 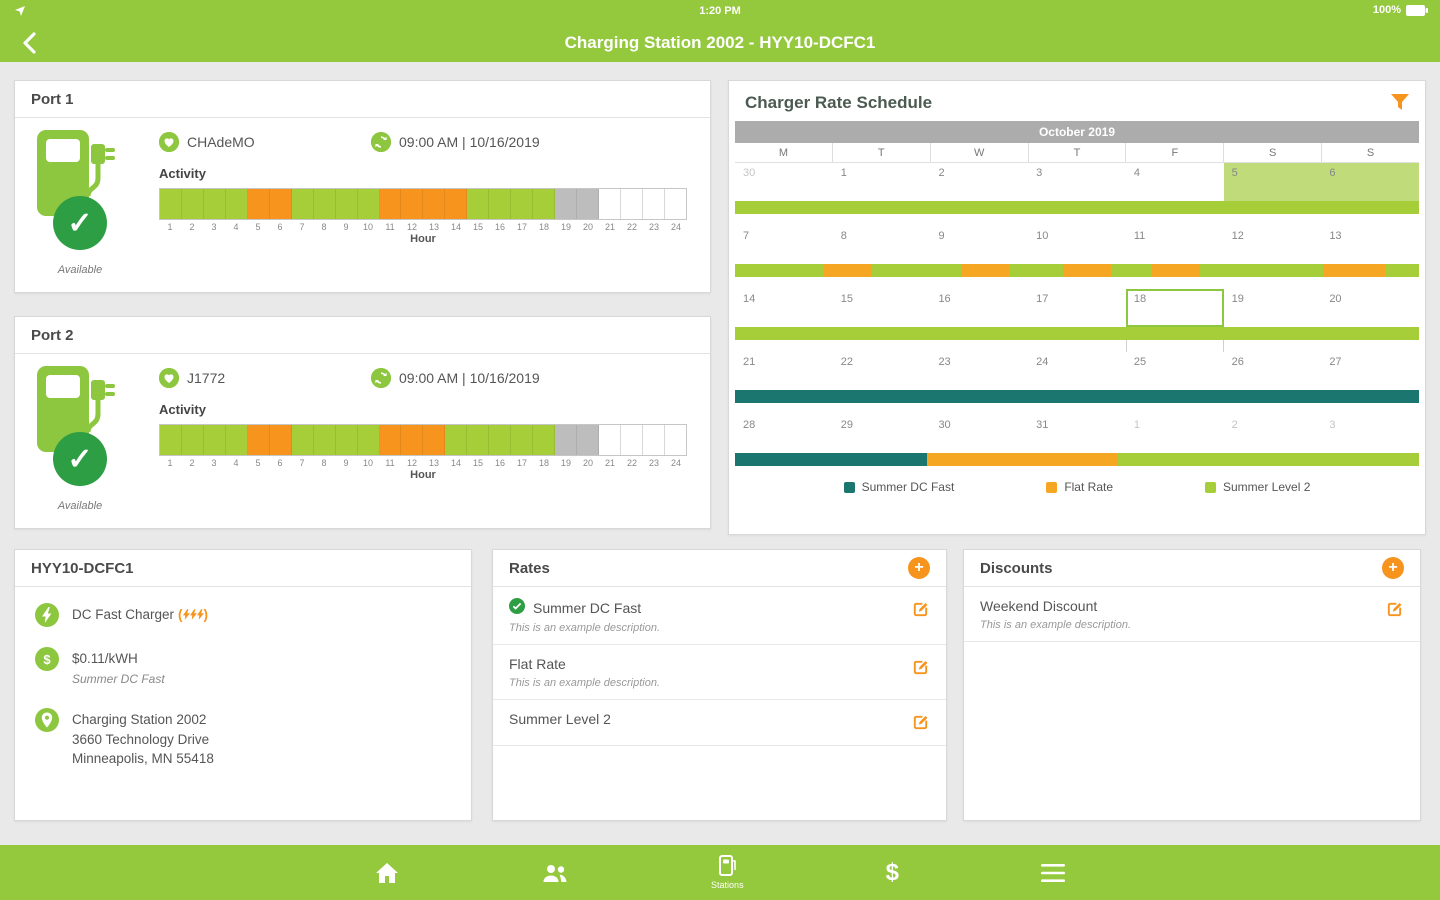 I want to click on hour-tick: 2, so click(x=192, y=227).